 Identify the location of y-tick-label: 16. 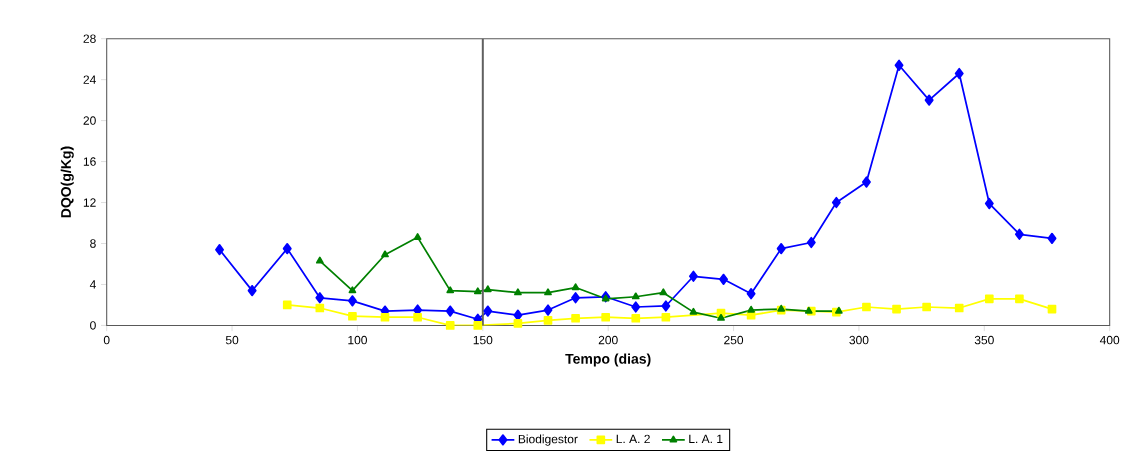
(89, 161).